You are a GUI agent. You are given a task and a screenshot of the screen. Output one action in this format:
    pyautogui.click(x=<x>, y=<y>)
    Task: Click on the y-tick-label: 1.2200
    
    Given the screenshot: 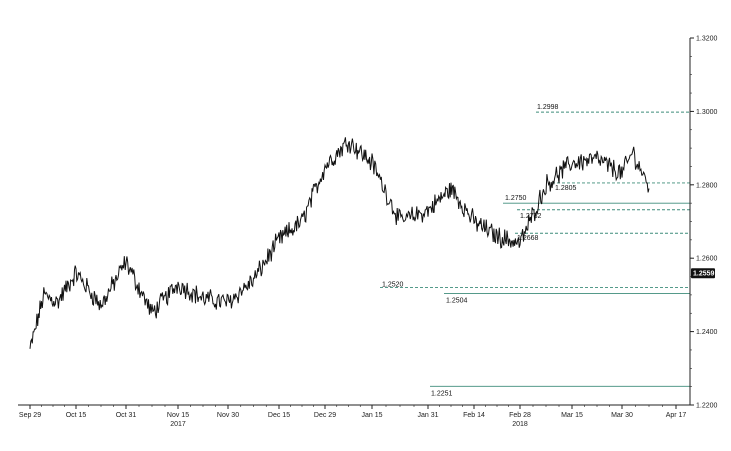 What is the action you would take?
    pyautogui.click(x=707, y=406)
    